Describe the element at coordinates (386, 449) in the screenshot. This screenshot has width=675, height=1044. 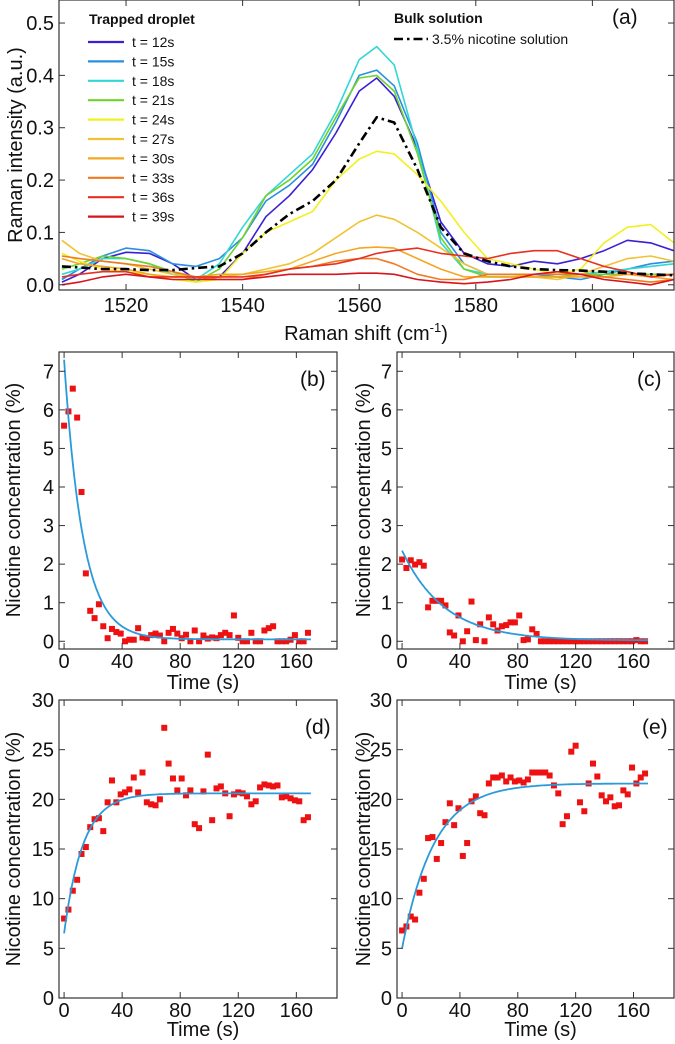
I see `y-tick-label: 5` at that location.